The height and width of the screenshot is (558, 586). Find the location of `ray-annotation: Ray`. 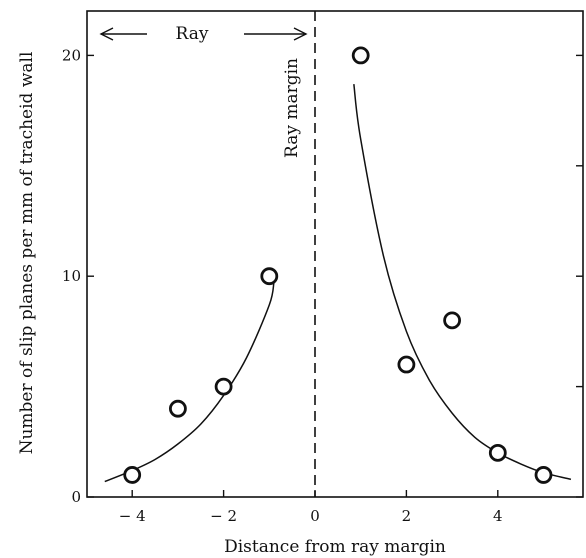

ray-annotation: Ray is located at coordinates (203, 34).